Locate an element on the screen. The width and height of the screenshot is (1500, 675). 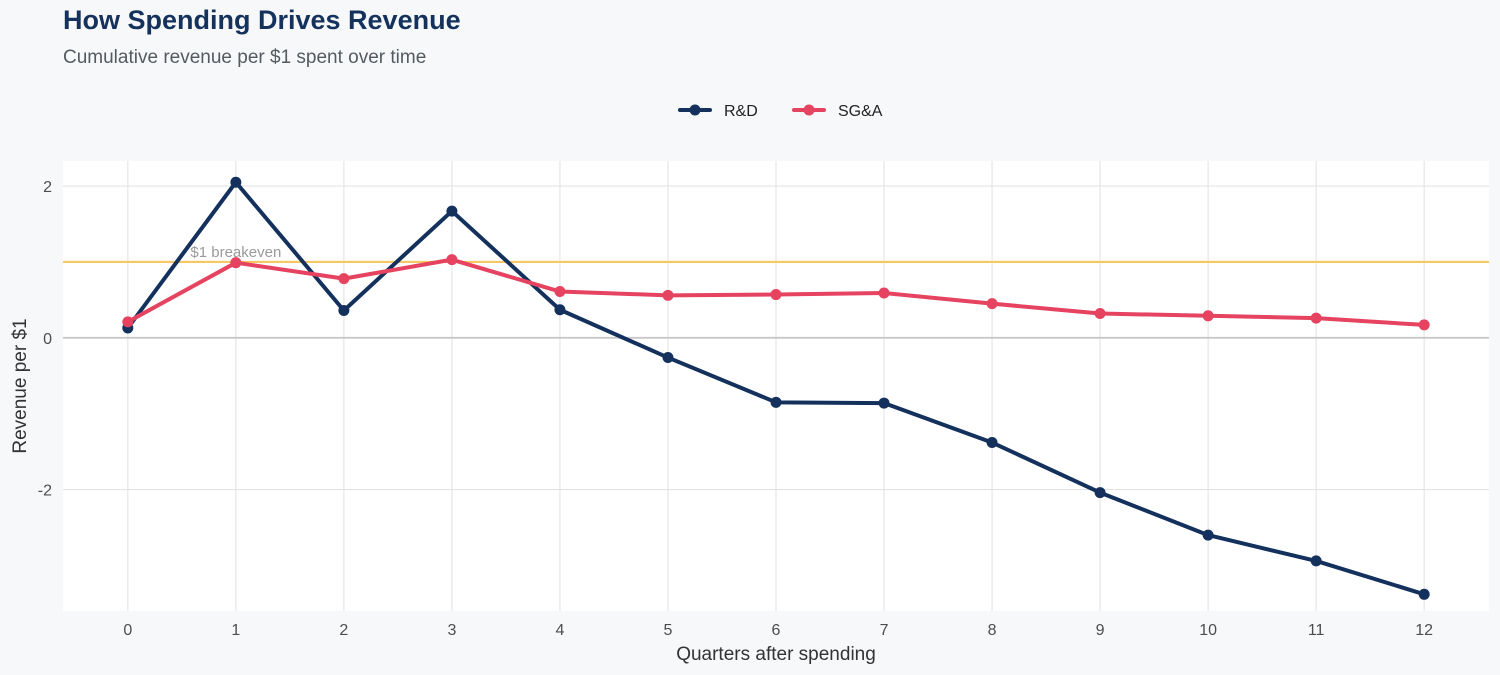
x-tick-label: 4 is located at coordinates (559, 630).